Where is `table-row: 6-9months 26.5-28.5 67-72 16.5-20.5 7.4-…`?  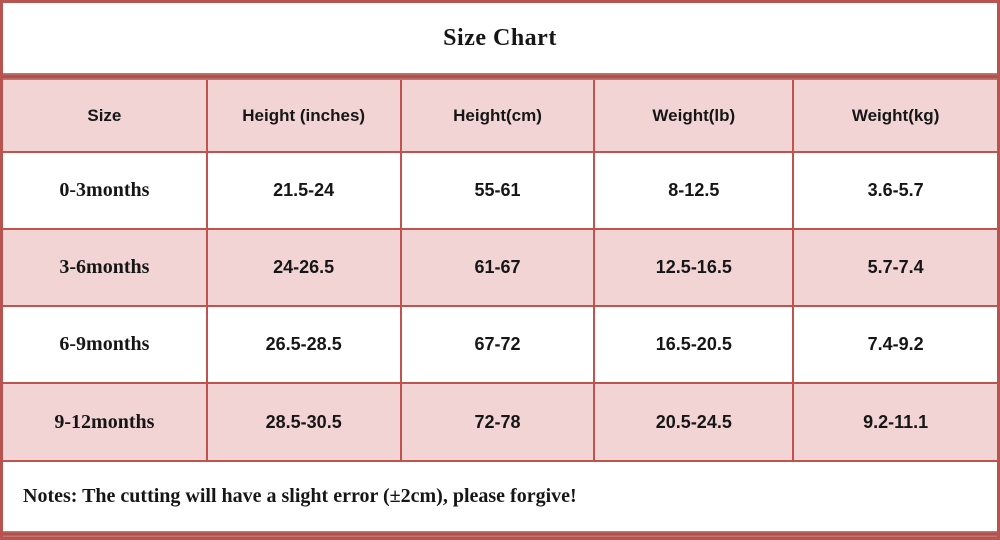
table-row: 6-9months 26.5-28.5 67-72 16.5-20.5 7.4-… is located at coordinates (500, 344).